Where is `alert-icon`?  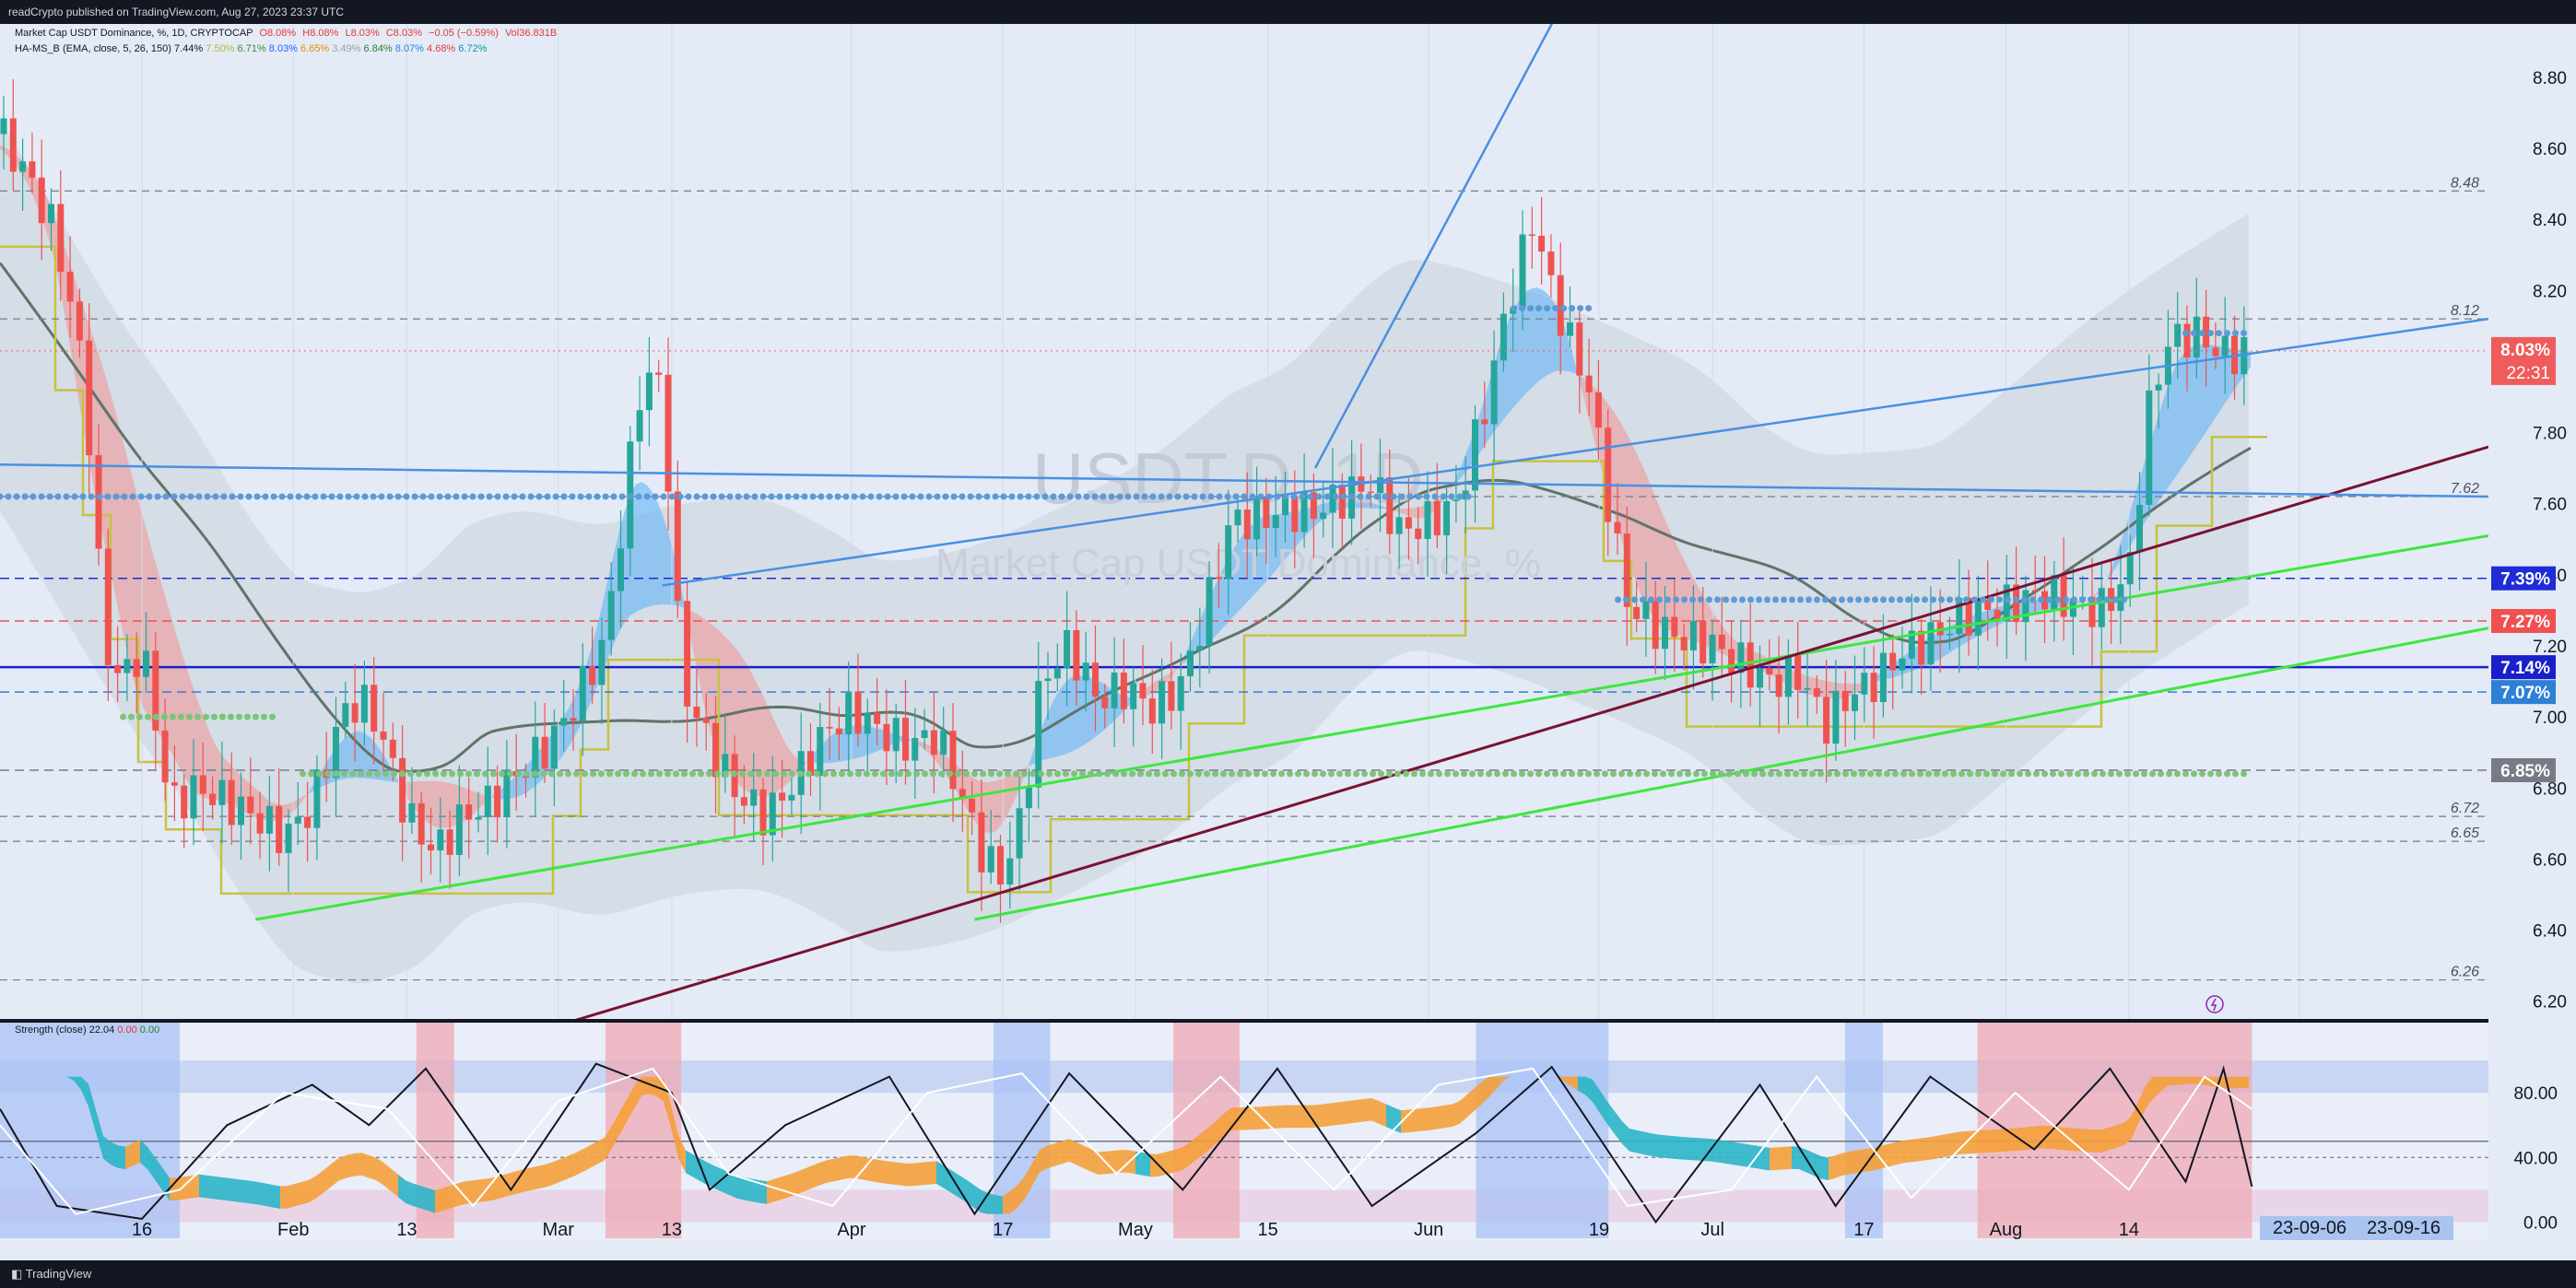
alert-icon is located at coordinates (2214, 1004).